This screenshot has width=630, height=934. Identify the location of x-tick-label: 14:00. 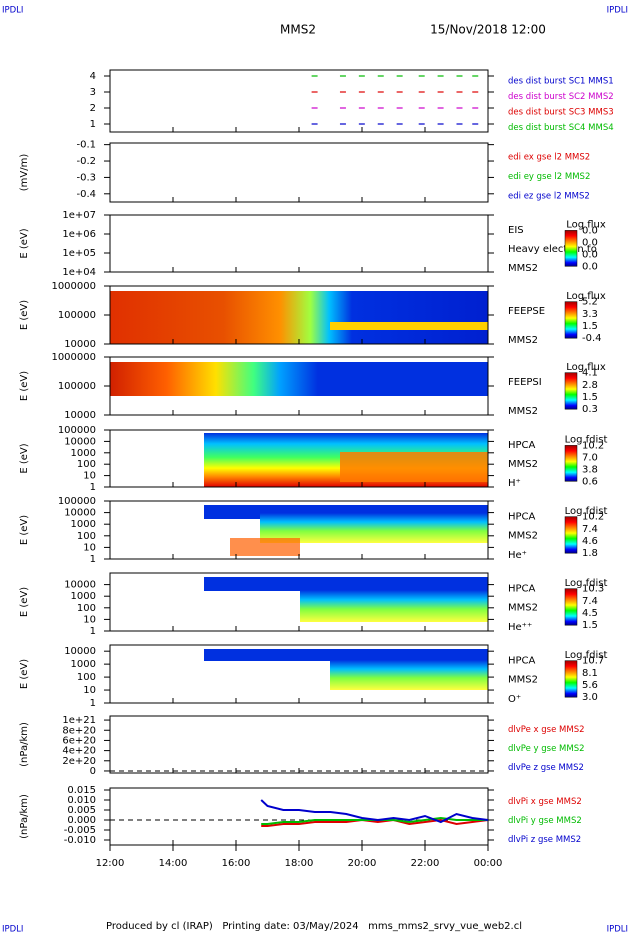
(173, 863).